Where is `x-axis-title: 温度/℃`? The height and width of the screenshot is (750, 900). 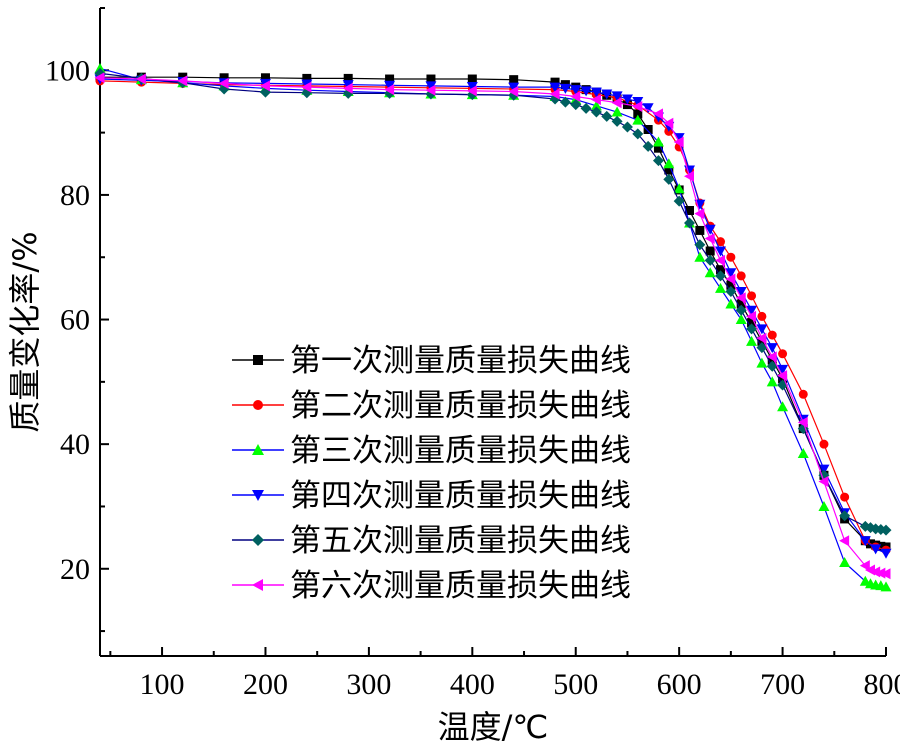
x-axis-title: 温度/℃ is located at coordinates (493, 727).